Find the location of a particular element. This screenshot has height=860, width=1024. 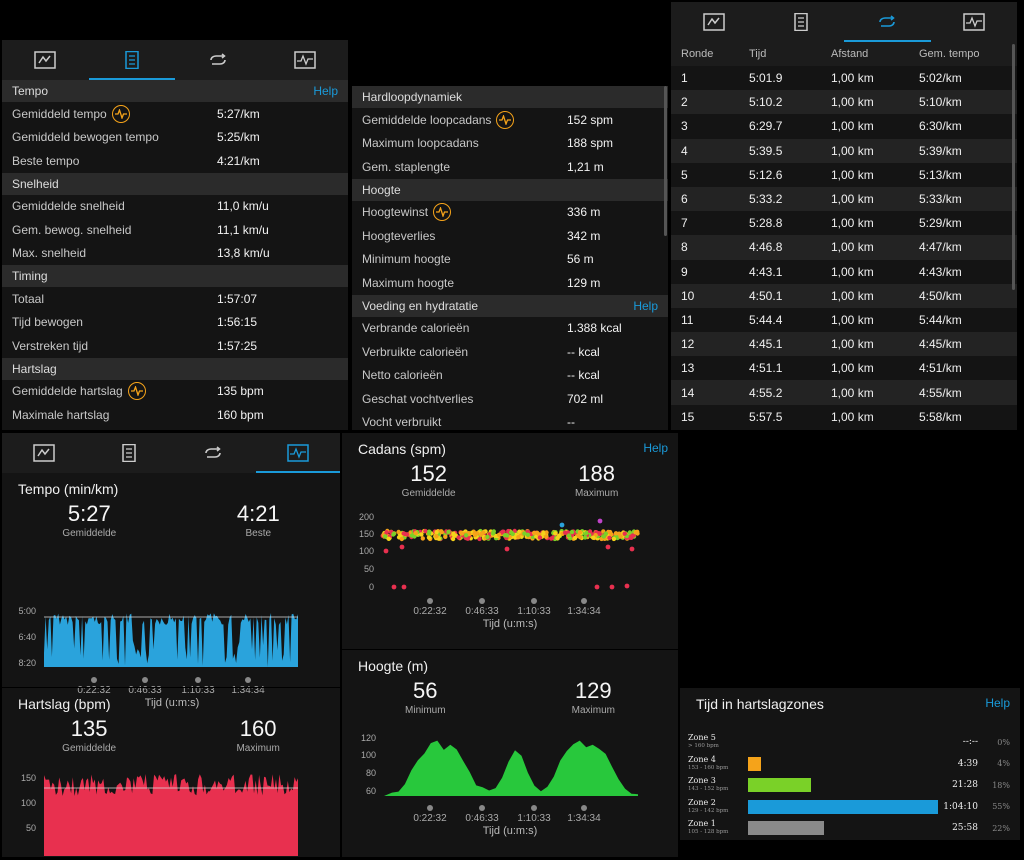

table-row: 2 5:10.2 1,00 km 5:10/km is located at coordinates (844, 102).